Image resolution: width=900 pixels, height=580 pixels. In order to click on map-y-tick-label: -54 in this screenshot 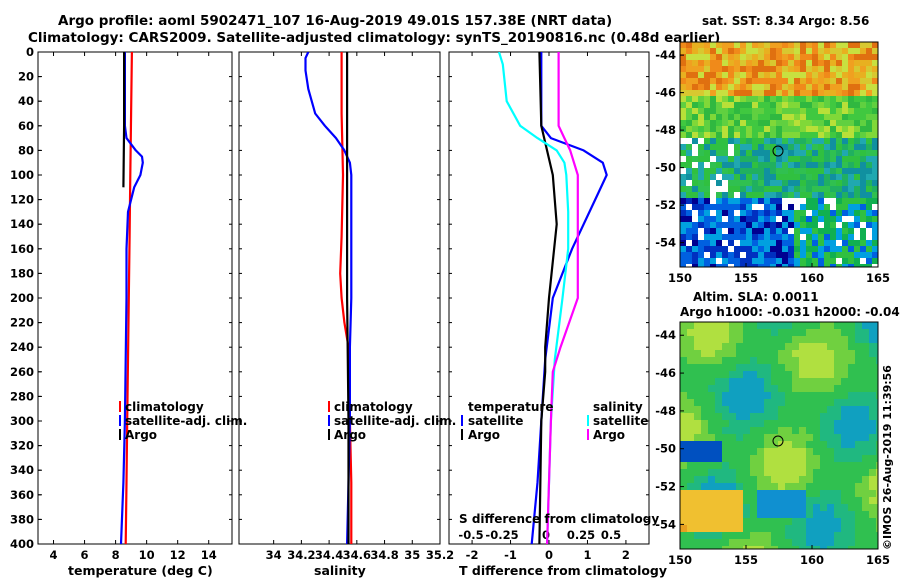, I will do `click(665, 524)`.